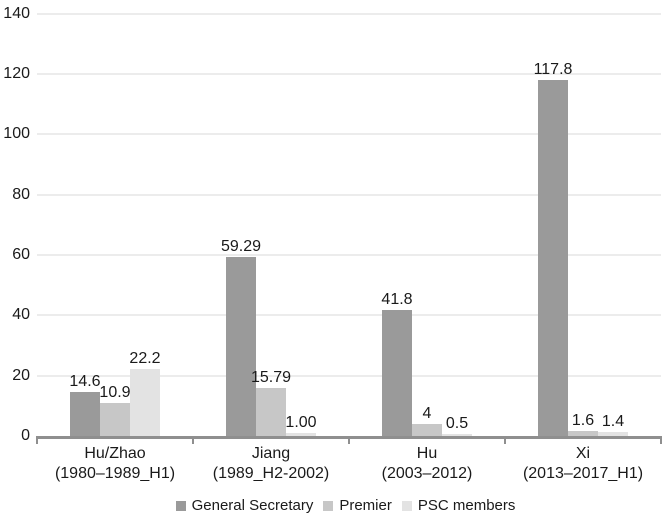 The height and width of the screenshot is (518, 663). I want to click on y-axis-tick-label: 60, so click(21, 254).